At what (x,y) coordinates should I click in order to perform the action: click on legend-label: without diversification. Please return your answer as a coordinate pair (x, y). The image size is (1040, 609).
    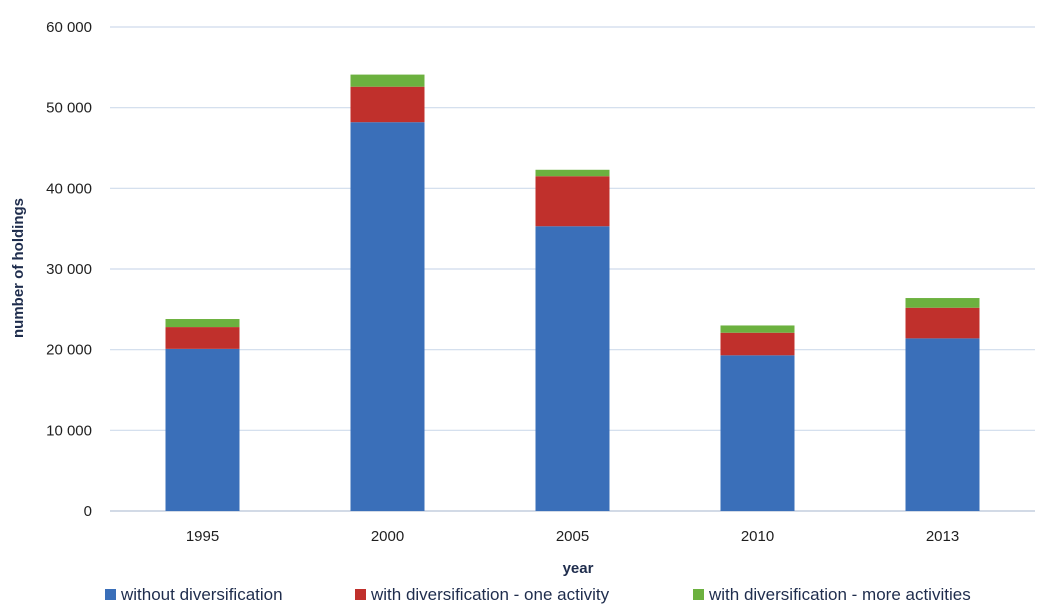
    Looking at the image, I should click on (201, 594).